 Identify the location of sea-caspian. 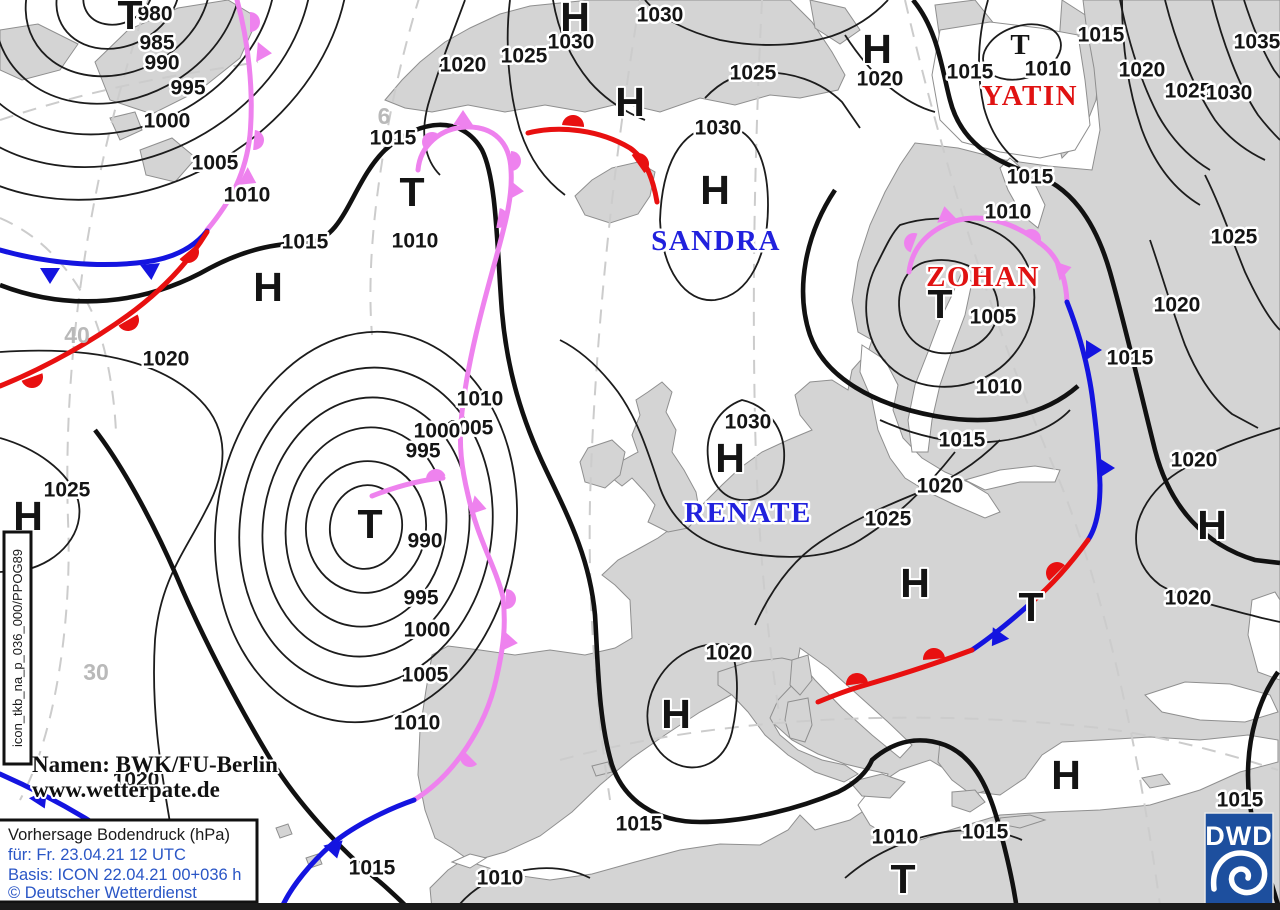
(1263, 636).